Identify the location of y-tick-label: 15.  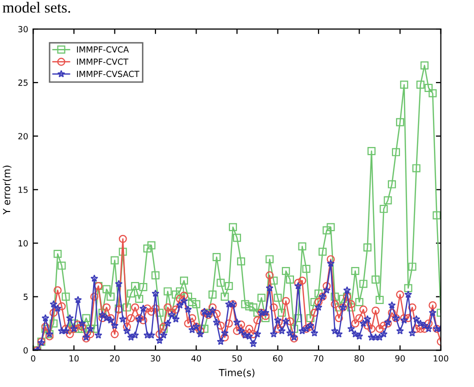
(23, 189).